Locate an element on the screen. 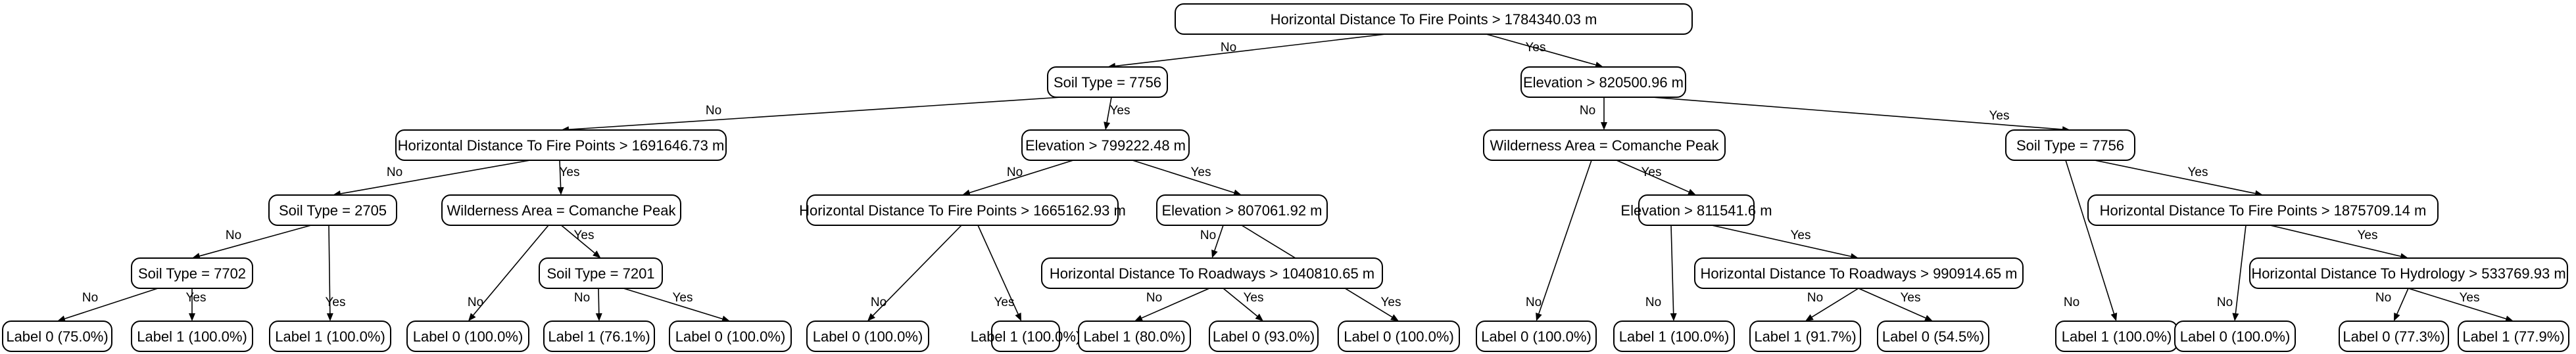  decision-node: Soil Type = 7201 is located at coordinates (601, 273).